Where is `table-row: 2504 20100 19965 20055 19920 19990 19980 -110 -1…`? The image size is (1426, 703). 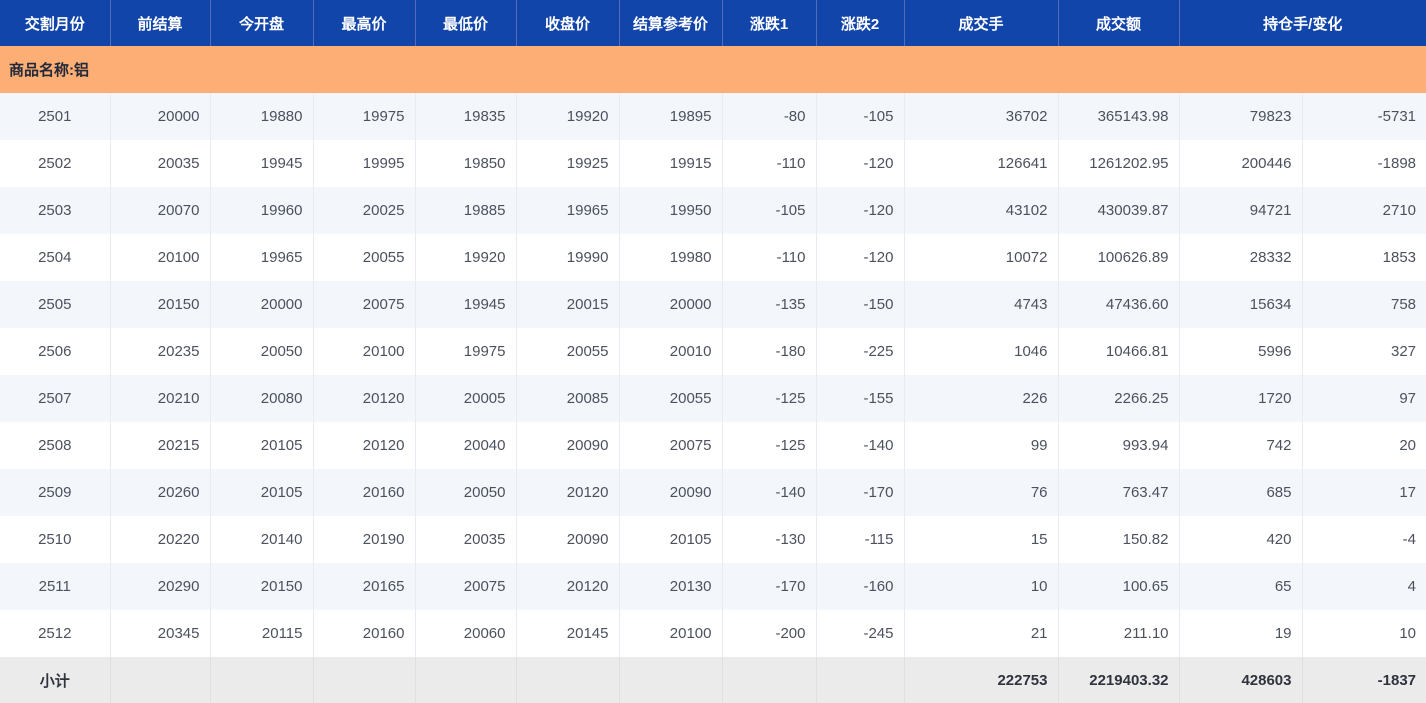 table-row: 2504 20100 19965 20055 19920 19990 19980 -110 -1… is located at coordinates (713, 257).